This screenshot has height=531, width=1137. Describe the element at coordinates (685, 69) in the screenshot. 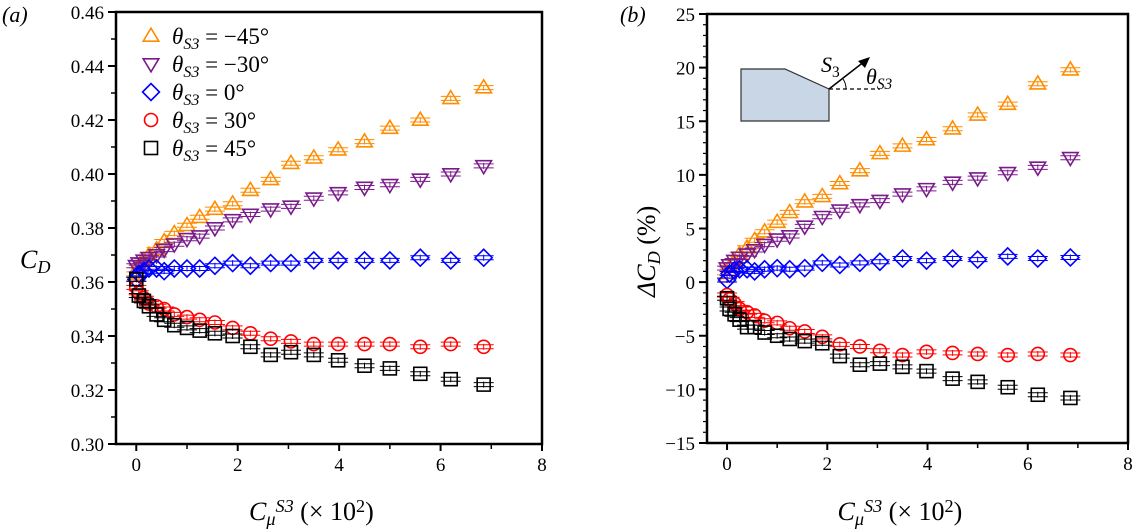

I see `y-tick-label: 20` at that location.